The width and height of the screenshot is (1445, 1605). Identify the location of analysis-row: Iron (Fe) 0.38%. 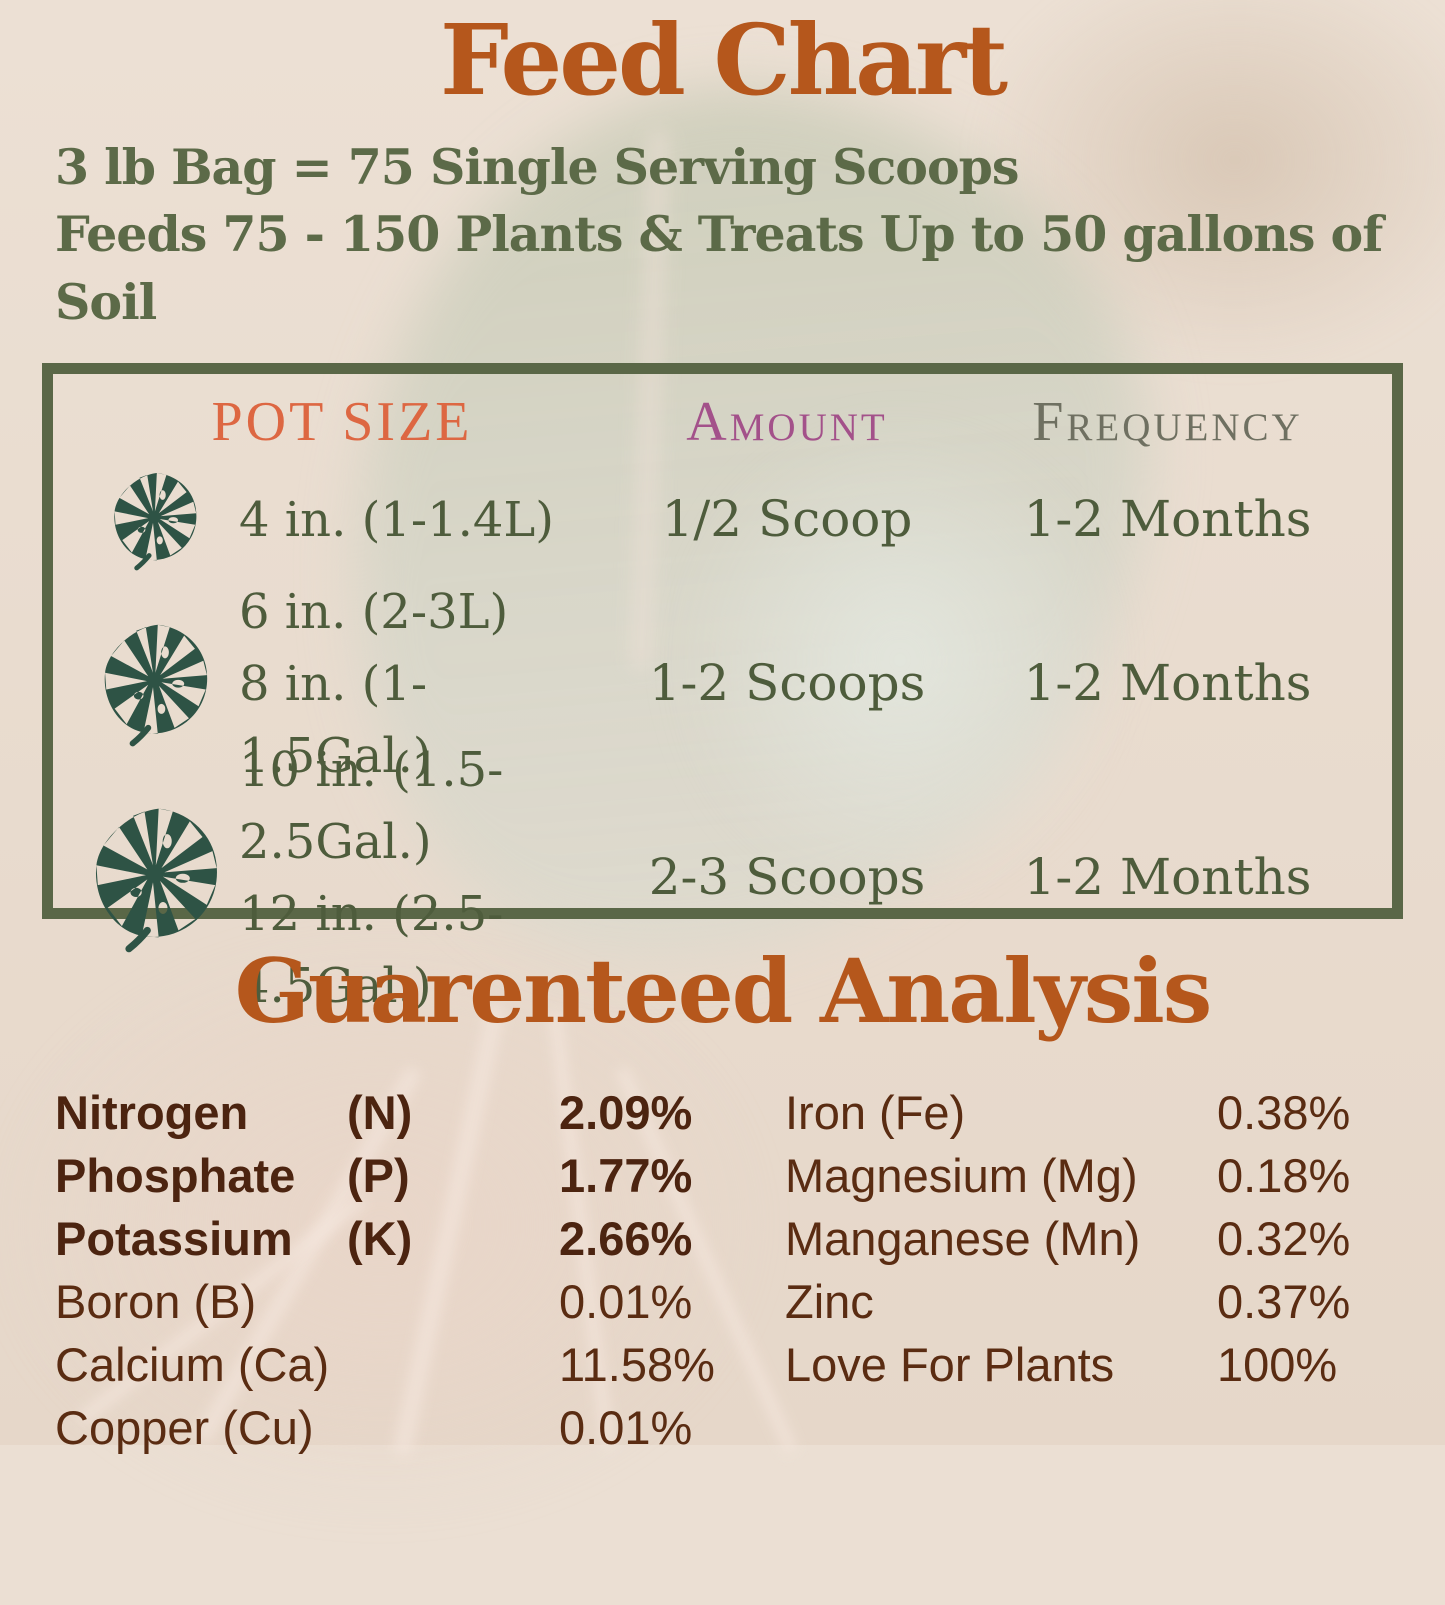
(1115, 1112).